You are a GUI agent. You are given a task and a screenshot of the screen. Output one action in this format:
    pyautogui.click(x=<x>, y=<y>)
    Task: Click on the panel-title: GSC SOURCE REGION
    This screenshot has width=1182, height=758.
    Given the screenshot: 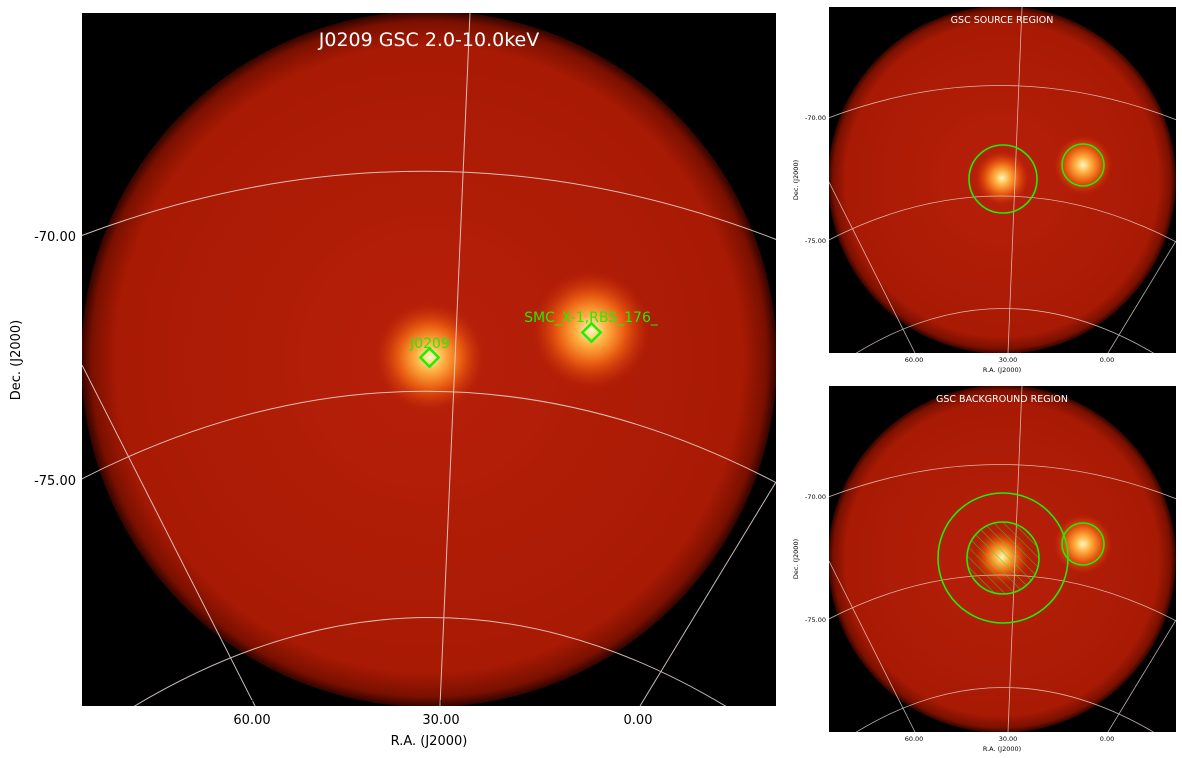 What is the action you would take?
    pyautogui.click(x=1002, y=20)
    